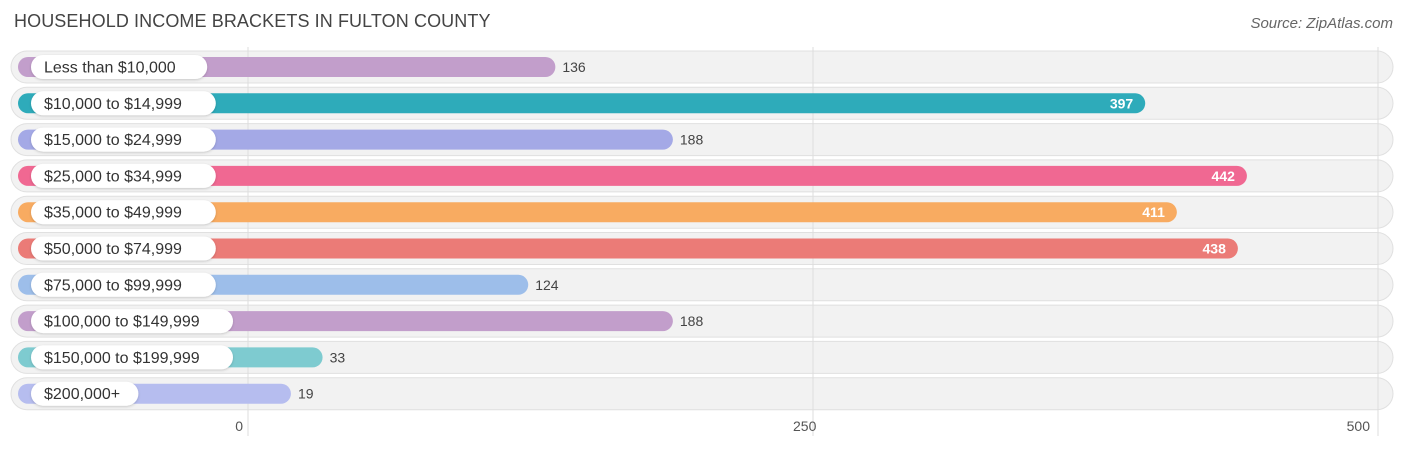 The width and height of the screenshot is (1406, 450). What do you see at coordinates (1215, 249) in the screenshot?
I see `value-label: 438` at bounding box center [1215, 249].